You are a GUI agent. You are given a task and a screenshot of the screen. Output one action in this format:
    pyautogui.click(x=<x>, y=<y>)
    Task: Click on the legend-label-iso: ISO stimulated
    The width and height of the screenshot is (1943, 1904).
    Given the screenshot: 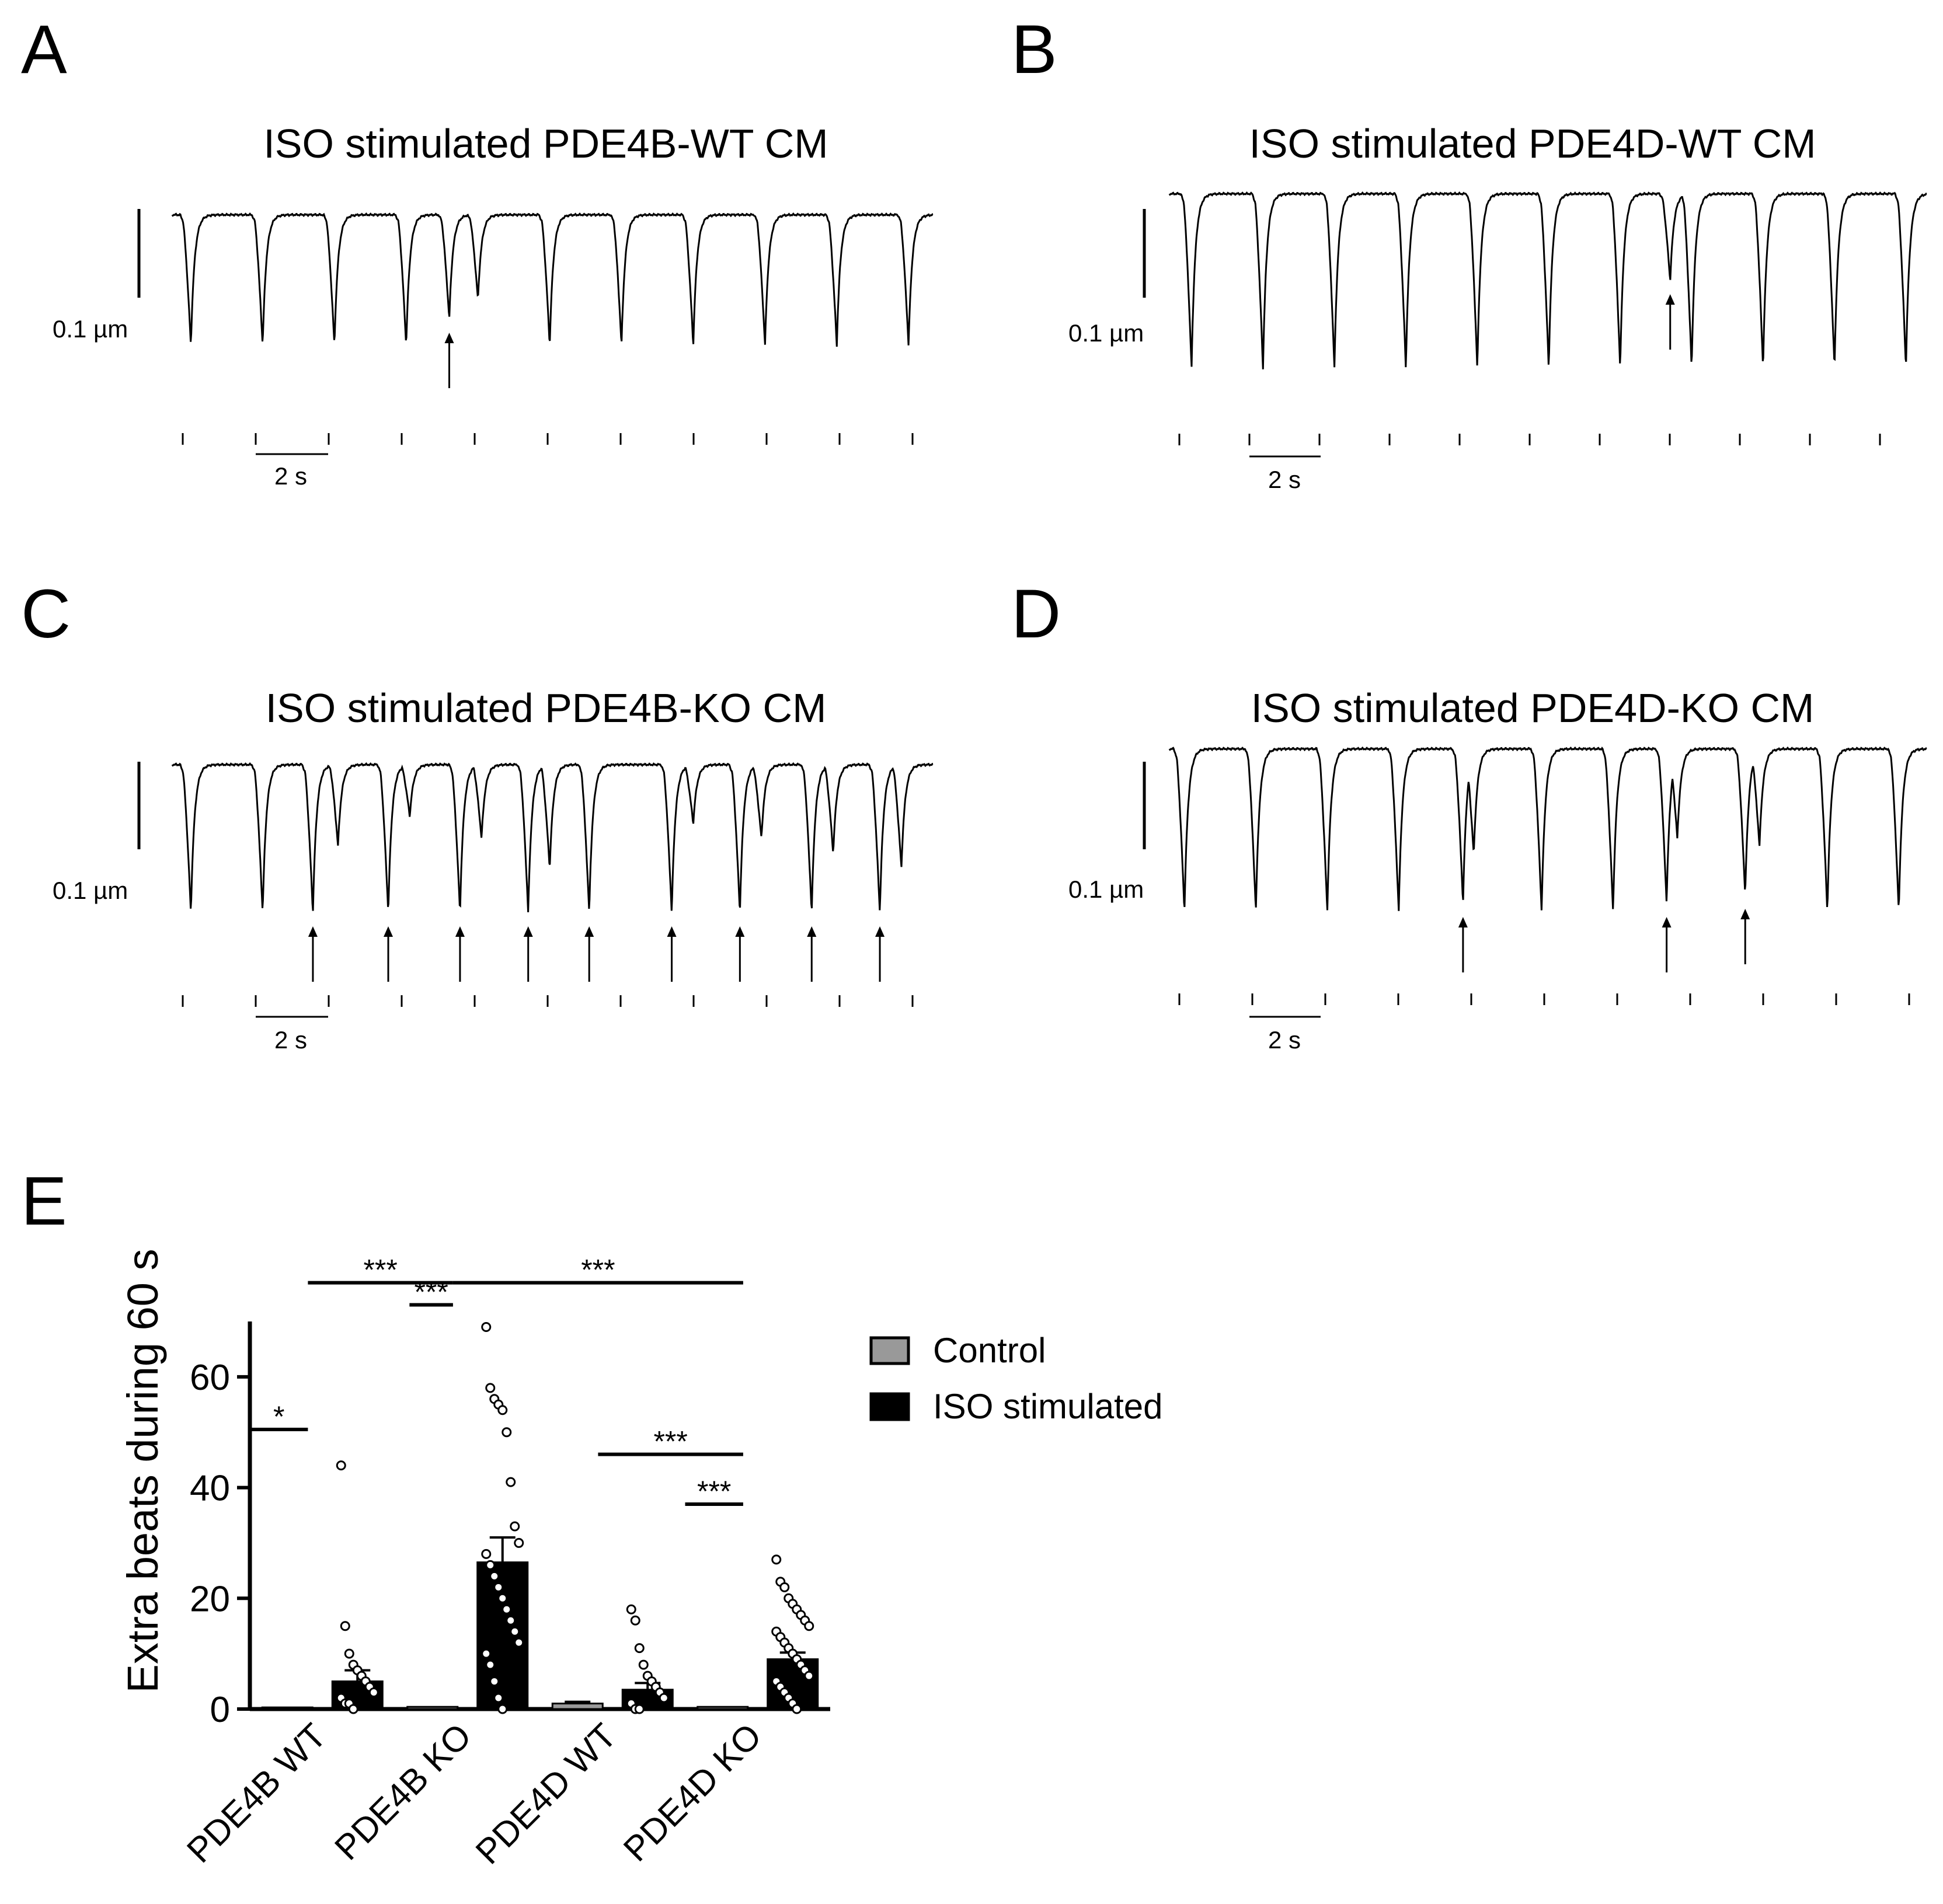 What is the action you would take?
    pyautogui.click(x=1048, y=1406)
    